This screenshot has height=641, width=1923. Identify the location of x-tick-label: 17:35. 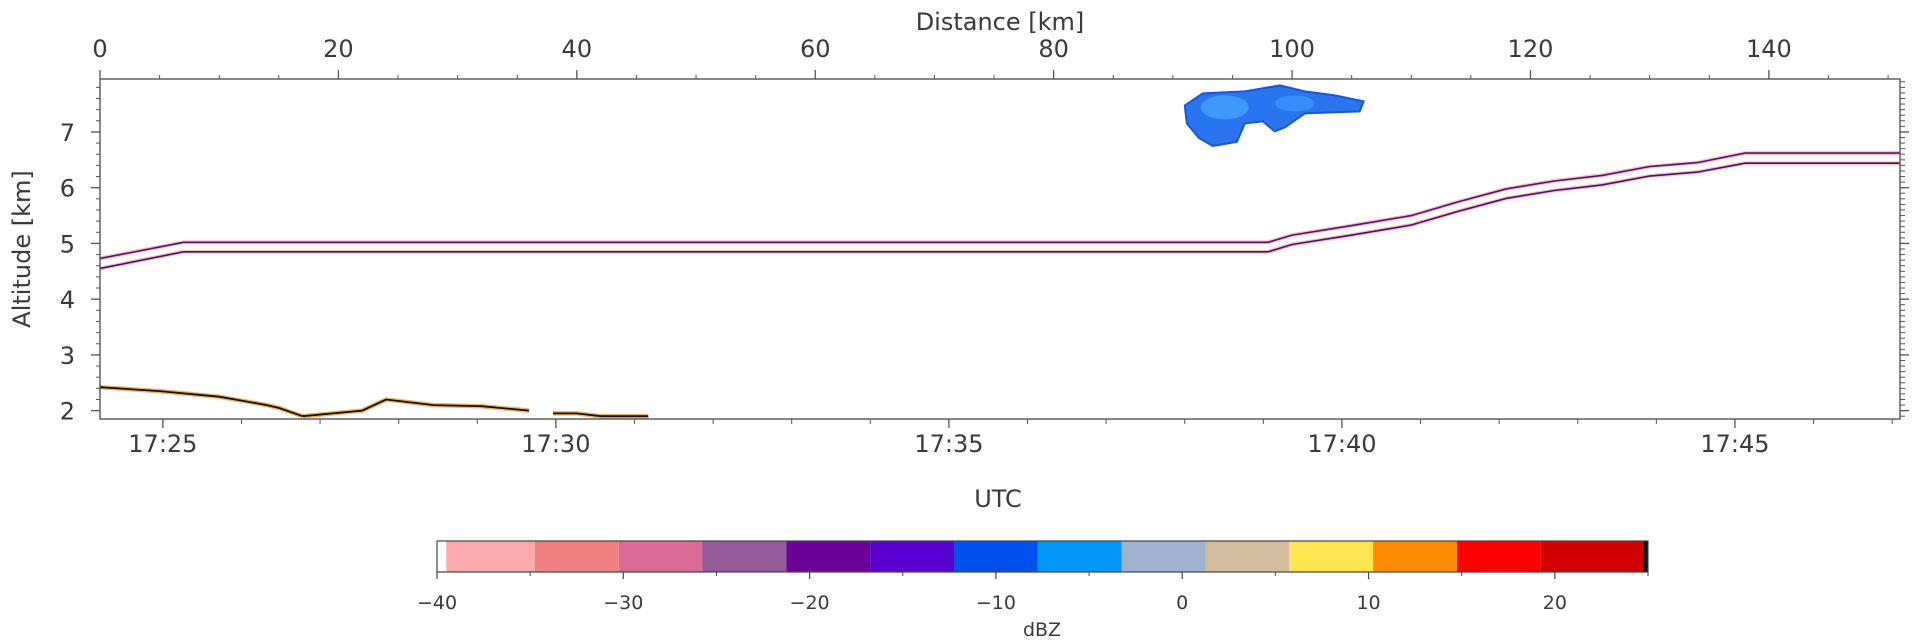
(948, 444).